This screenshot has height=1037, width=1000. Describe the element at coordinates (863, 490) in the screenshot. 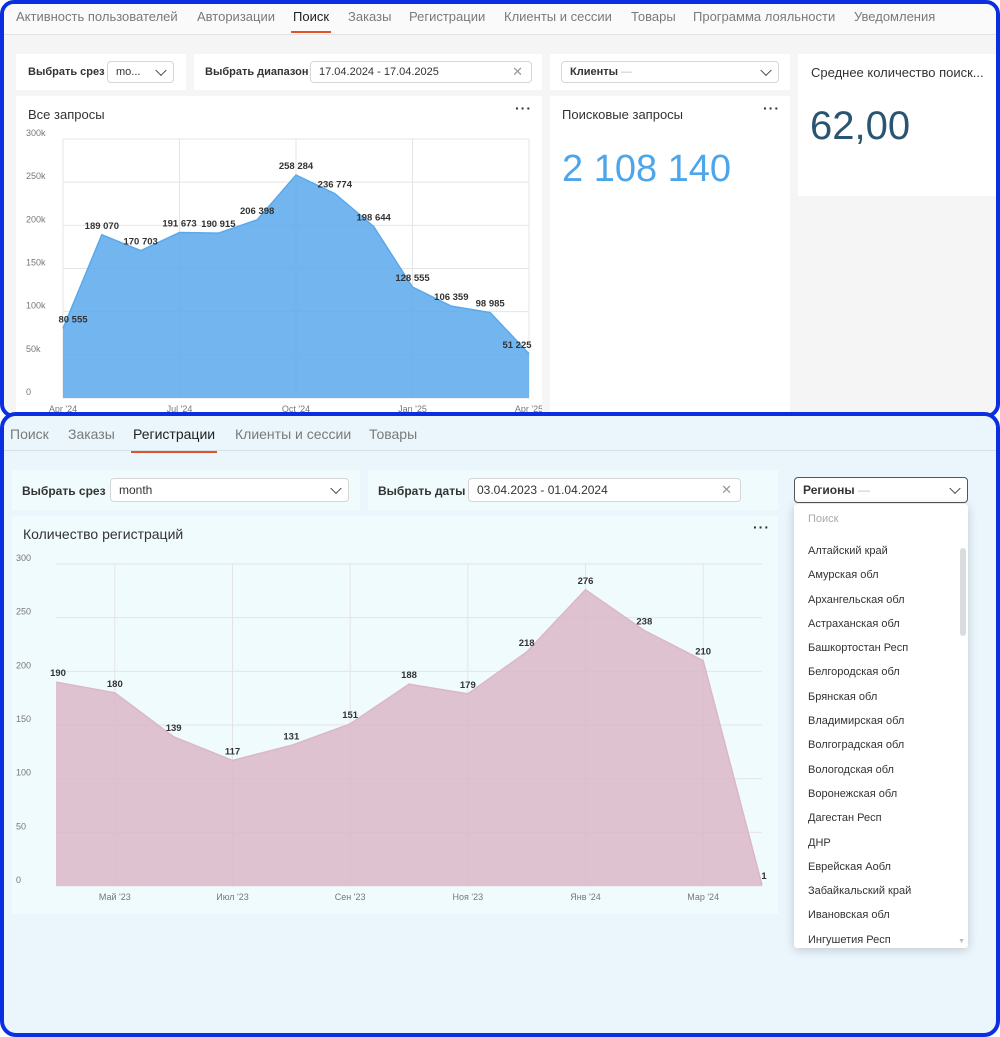

I see `regions-dash: —` at that location.